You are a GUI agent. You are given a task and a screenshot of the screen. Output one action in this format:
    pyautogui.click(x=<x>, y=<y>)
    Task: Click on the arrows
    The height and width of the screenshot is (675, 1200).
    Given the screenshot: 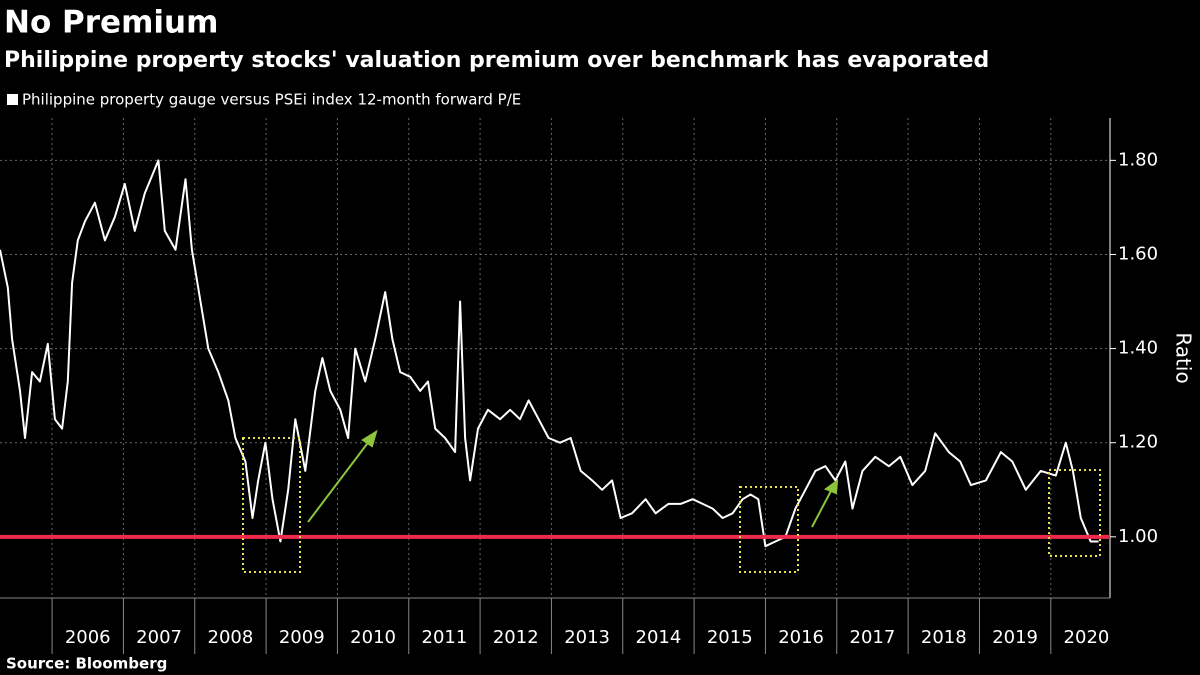 What is the action you would take?
    pyautogui.click(x=573, y=478)
    